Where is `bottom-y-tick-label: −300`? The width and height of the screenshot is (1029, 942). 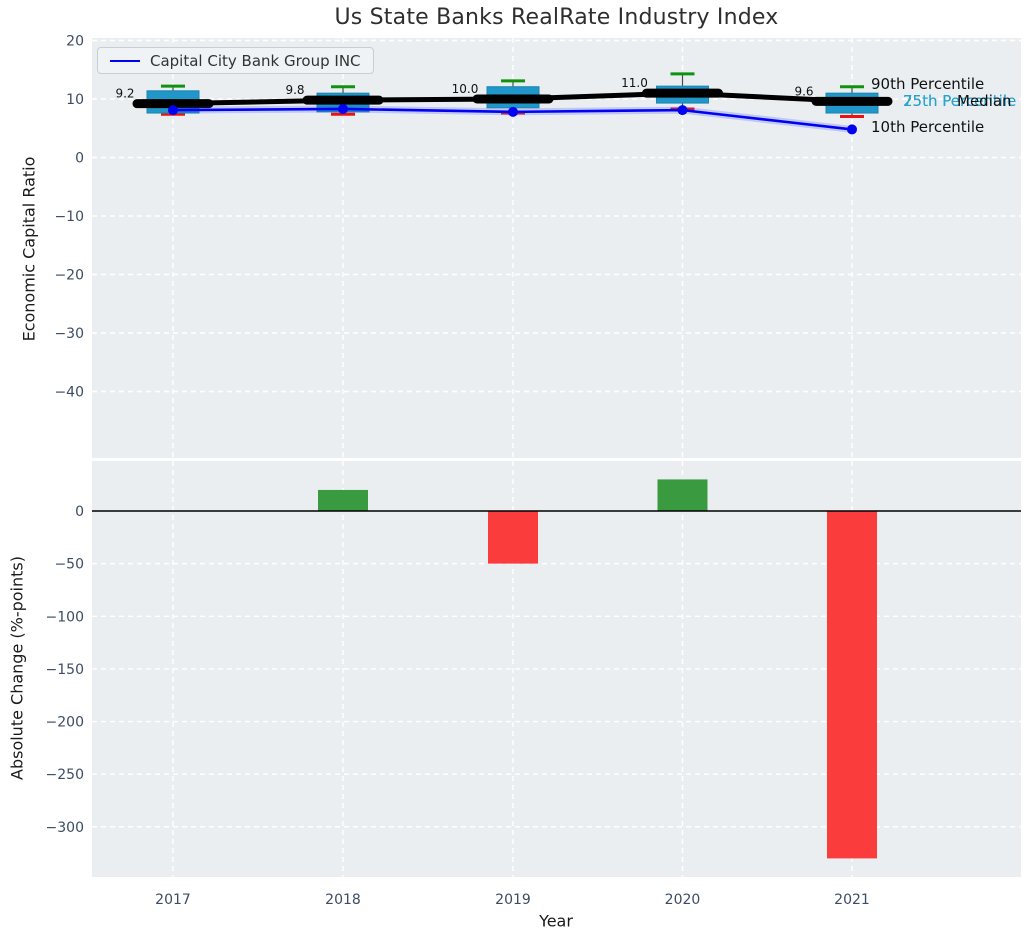
bottom-y-tick-label: −300 is located at coordinates (65, 828).